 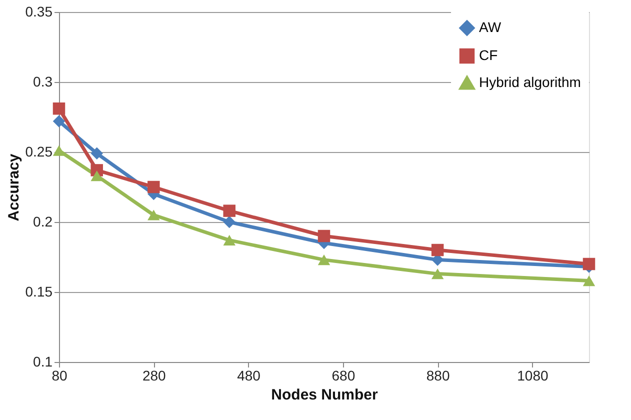 I want to click on y-tick-label: 0.2, so click(x=43, y=222).